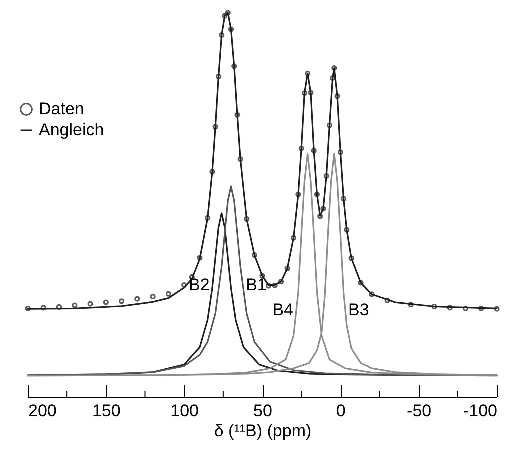  I want to click on x-tick-label: 150, so click(106, 411).